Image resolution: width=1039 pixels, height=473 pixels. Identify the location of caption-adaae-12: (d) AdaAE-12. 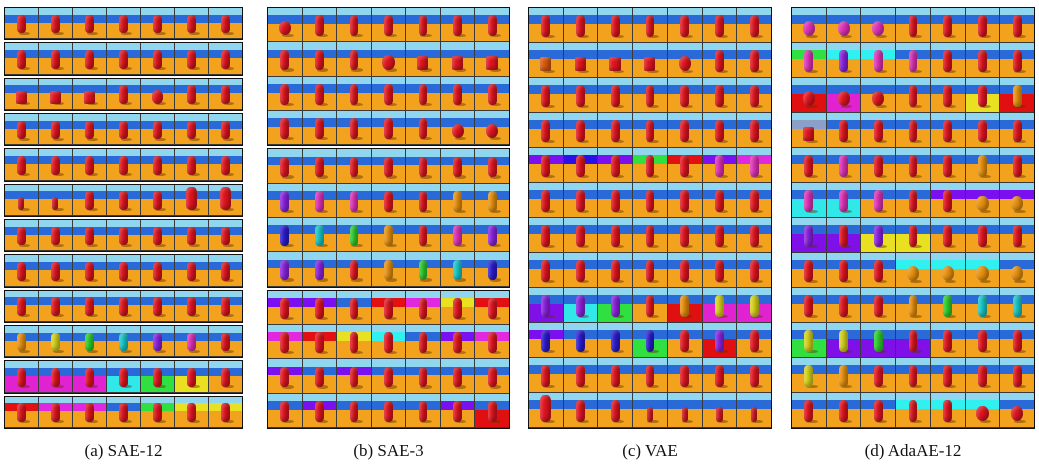
(913, 450).